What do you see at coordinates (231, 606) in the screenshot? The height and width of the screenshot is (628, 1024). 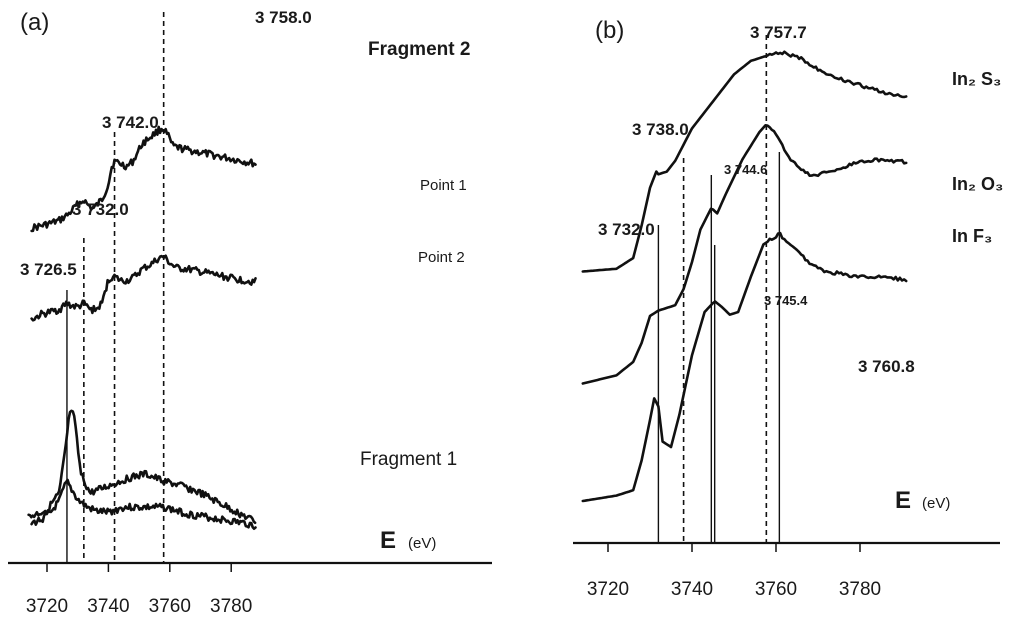 I see `tick-label-a: 3780` at bounding box center [231, 606].